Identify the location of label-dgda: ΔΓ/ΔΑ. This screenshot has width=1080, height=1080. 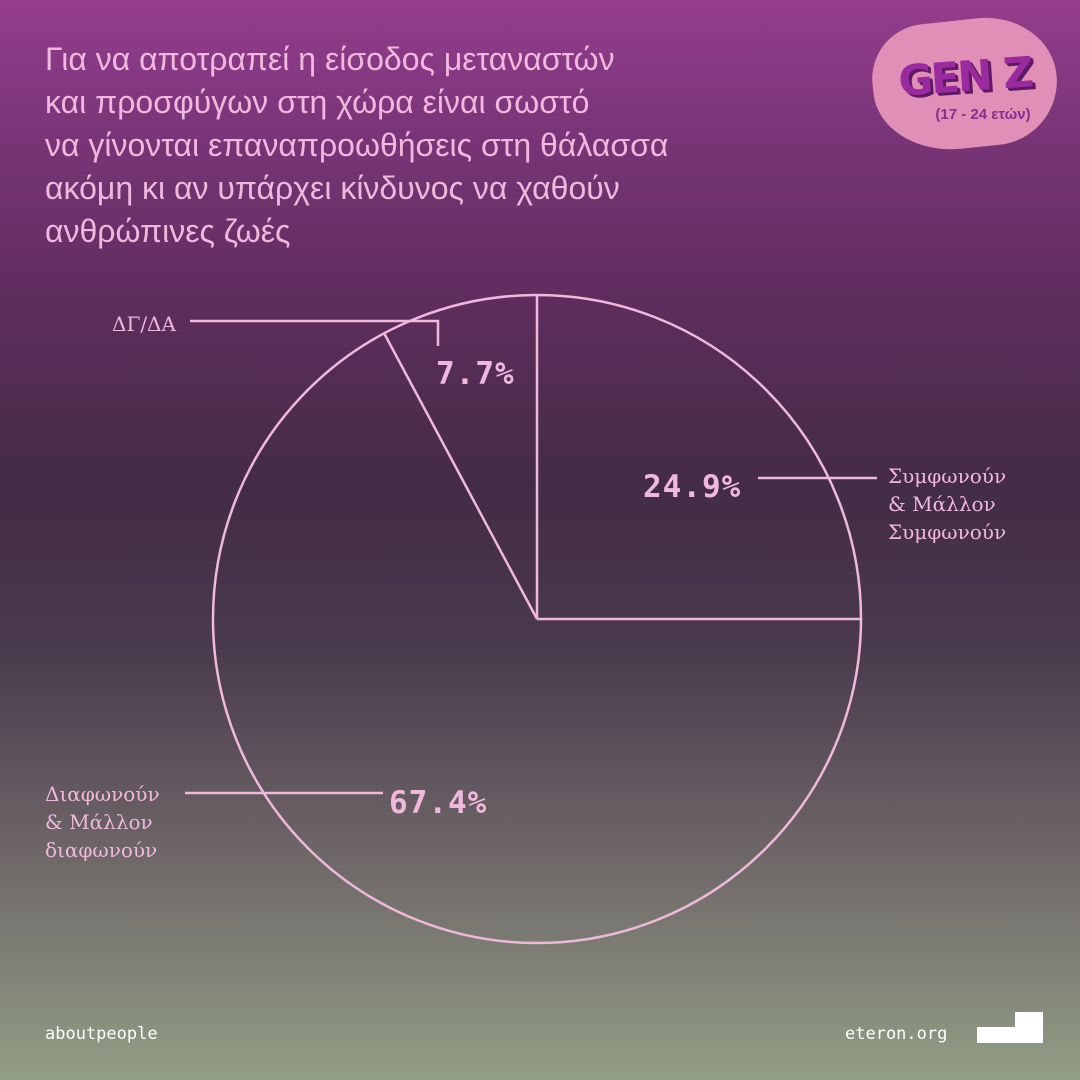
(144, 324).